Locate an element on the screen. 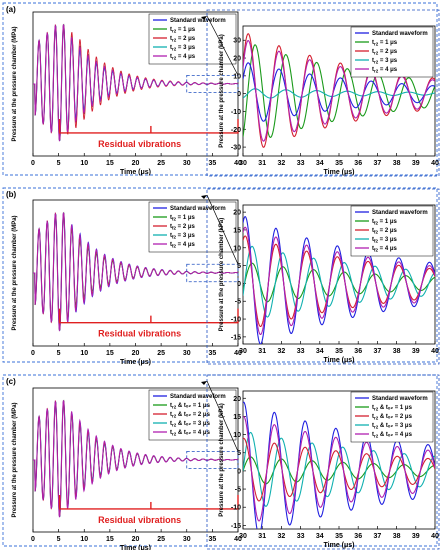  zoom-arrow is located at coordinates (222, 45).